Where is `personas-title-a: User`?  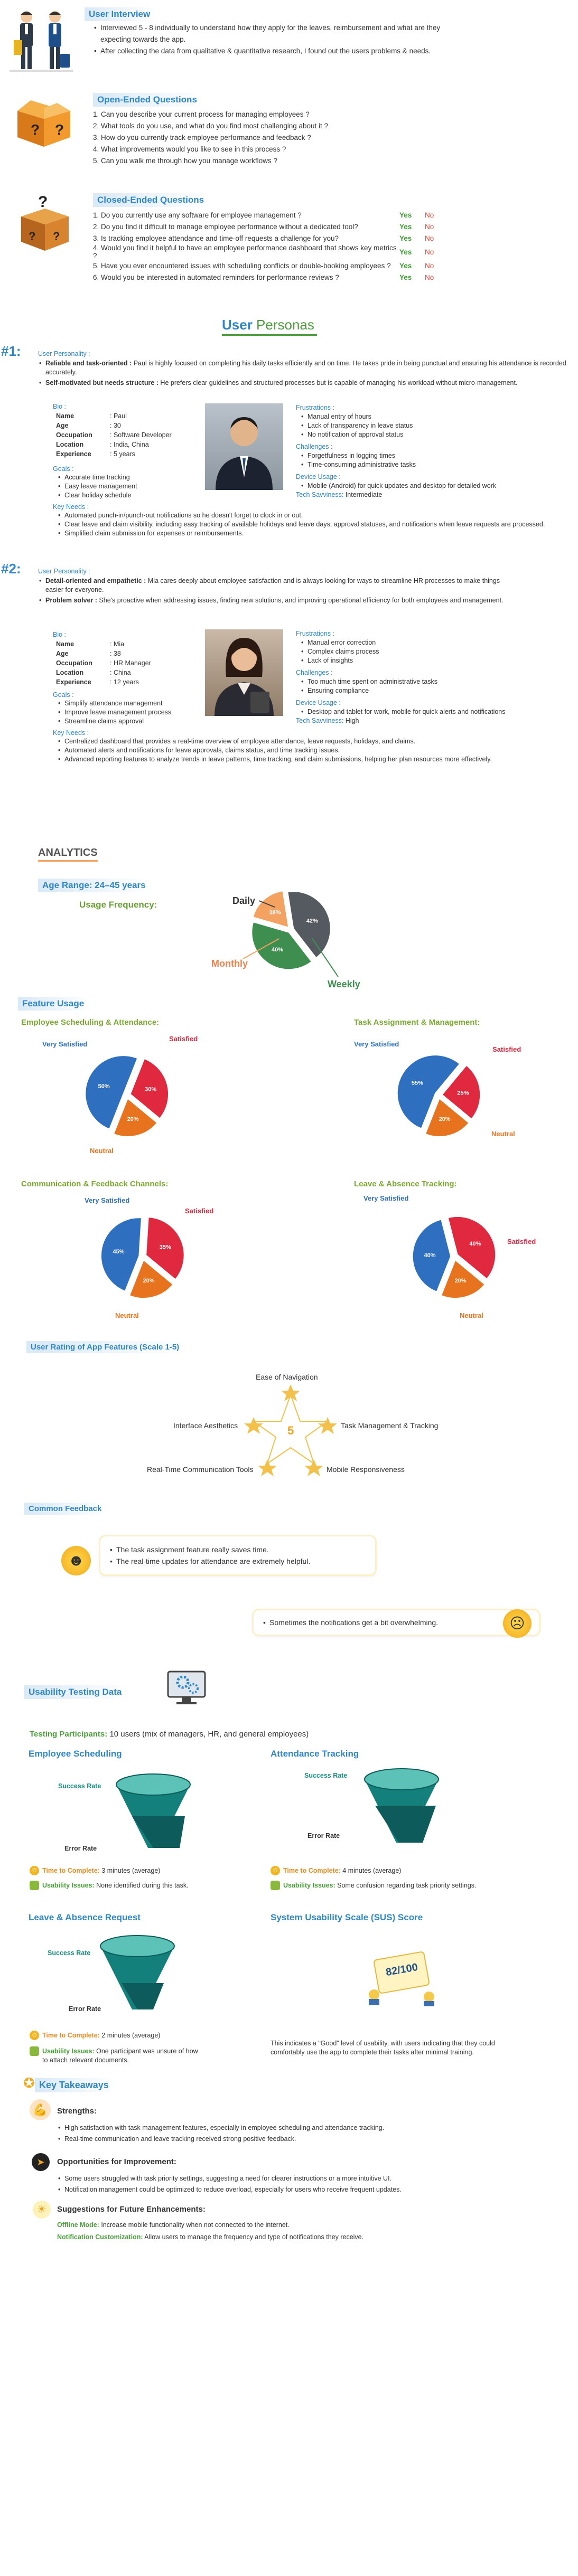
personas-title-a: User is located at coordinates (237, 325).